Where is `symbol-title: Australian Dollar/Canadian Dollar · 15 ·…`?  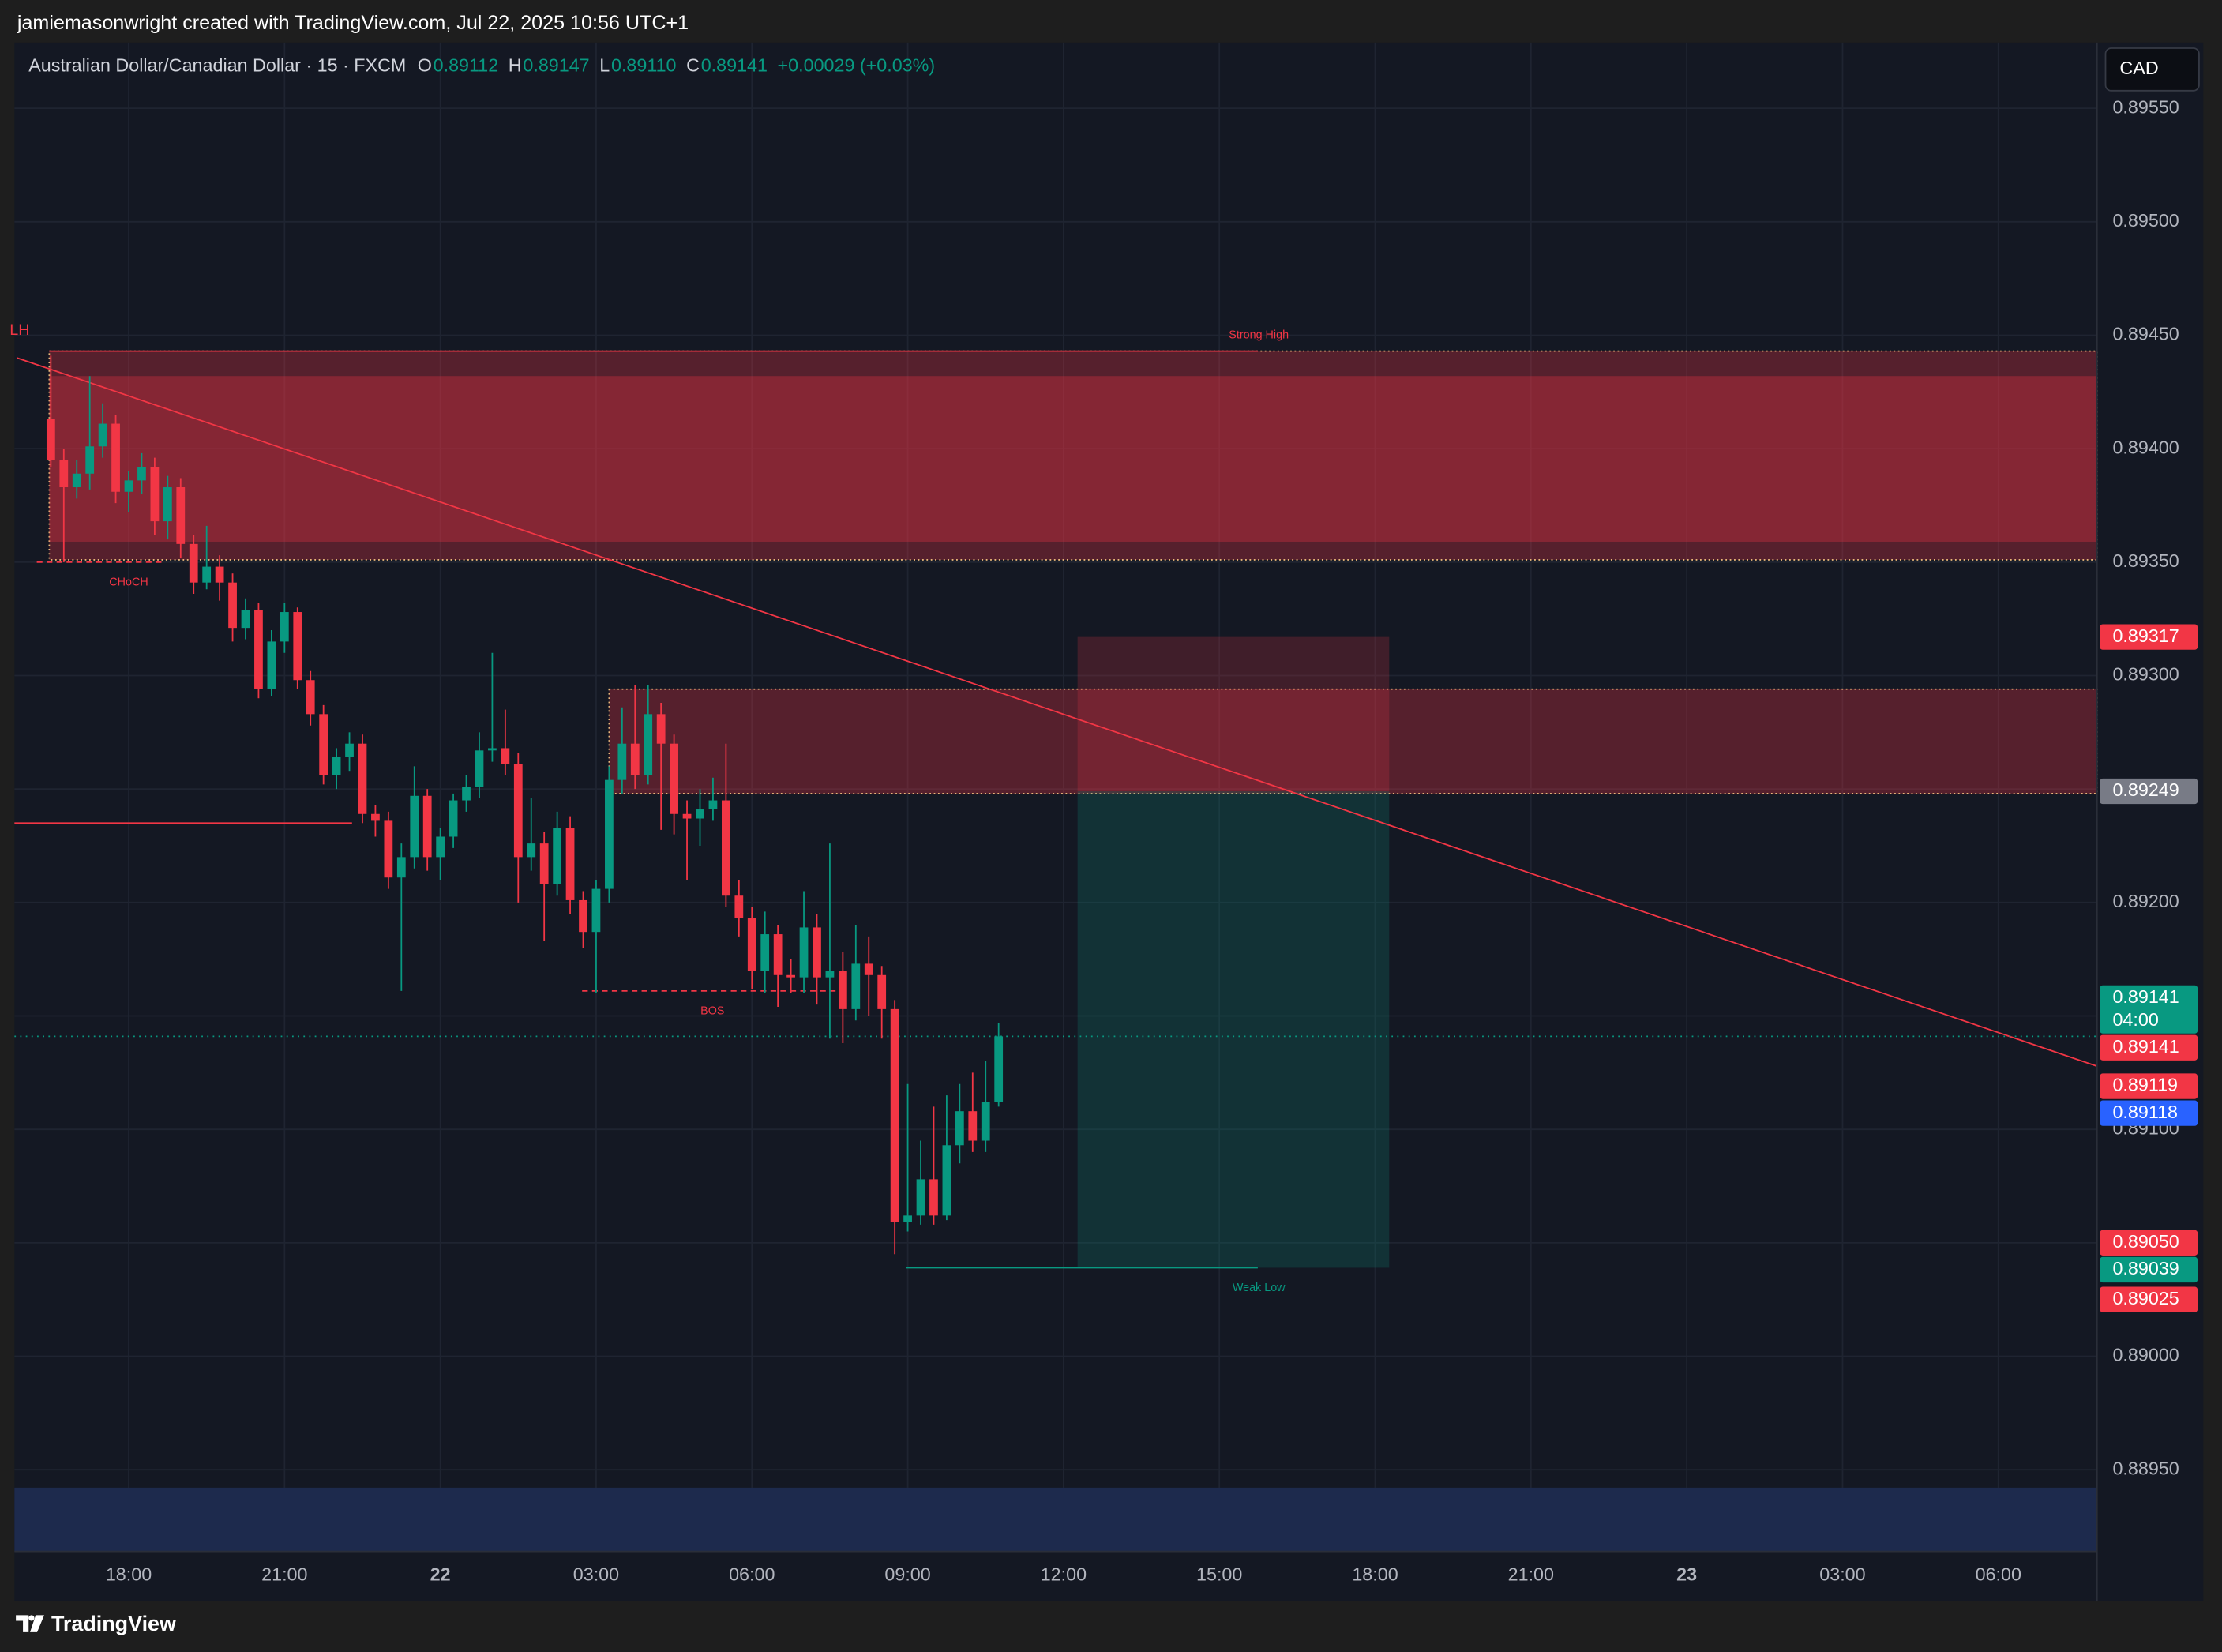 symbol-title: Australian Dollar/Canadian Dollar · 15 ·… is located at coordinates (217, 64).